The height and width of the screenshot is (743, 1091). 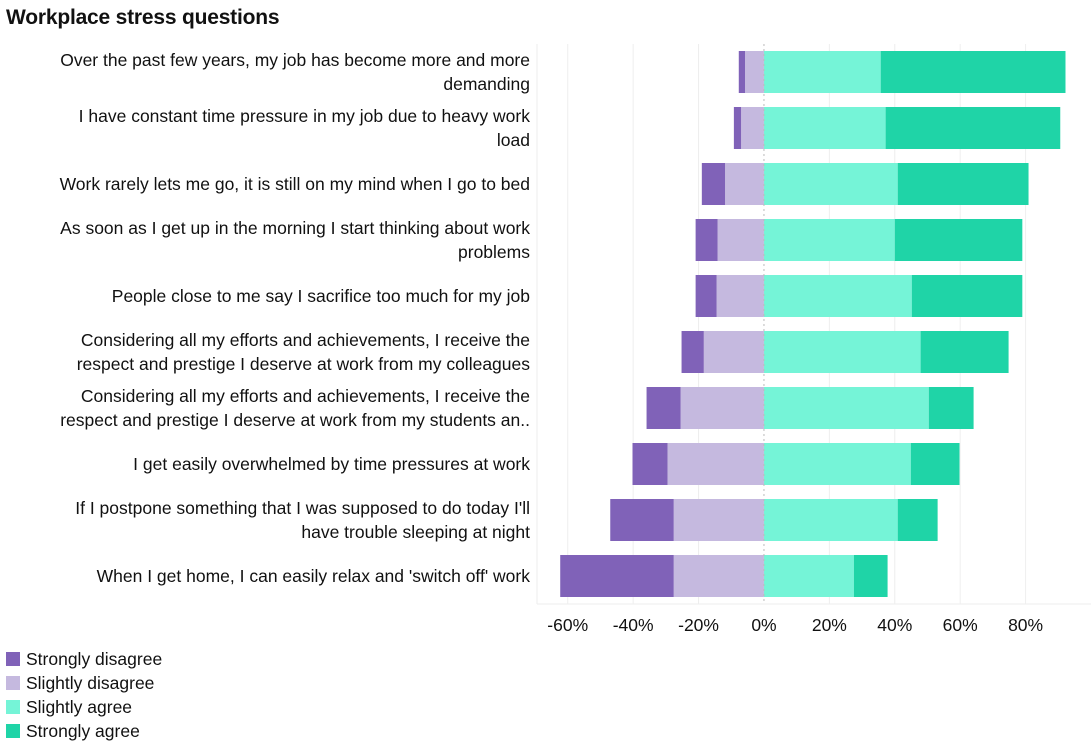 What do you see at coordinates (698, 625) in the screenshot?
I see `x-tick-label: -20%` at bounding box center [698, 625].